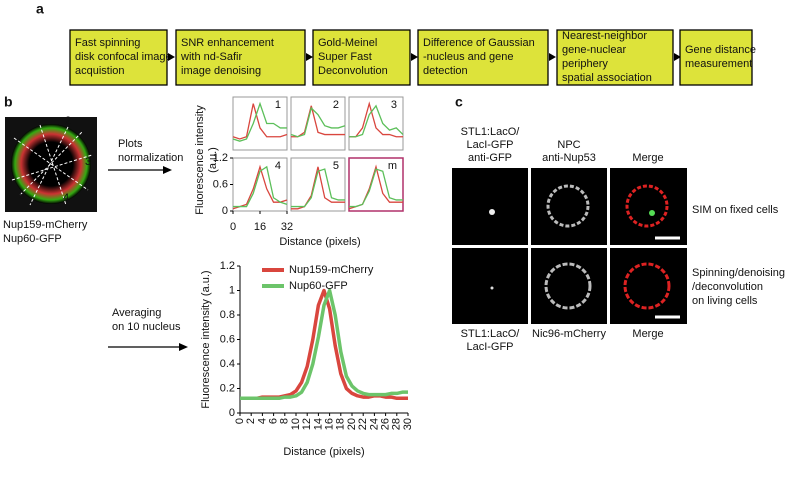 Image resolution: width=788 pixels, height=484 pixels. What do you see at coordinates (363, 424) in the screenshot?
I see `x-tick-label: 22` at bounding box center [363, 424].